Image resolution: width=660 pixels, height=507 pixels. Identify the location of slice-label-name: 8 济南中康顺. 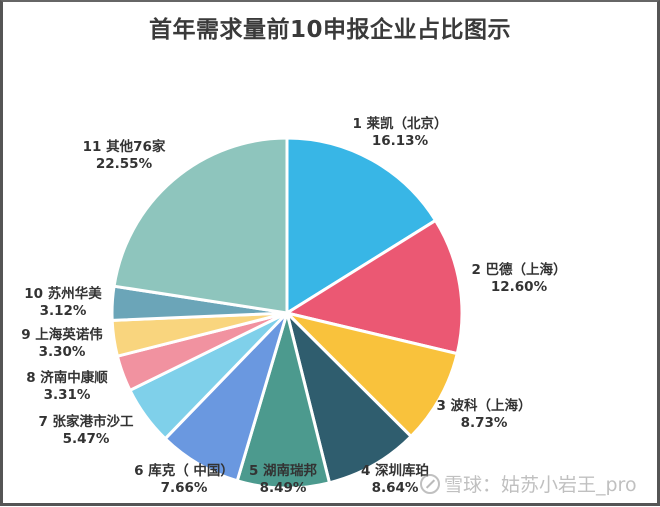
(67, 378).